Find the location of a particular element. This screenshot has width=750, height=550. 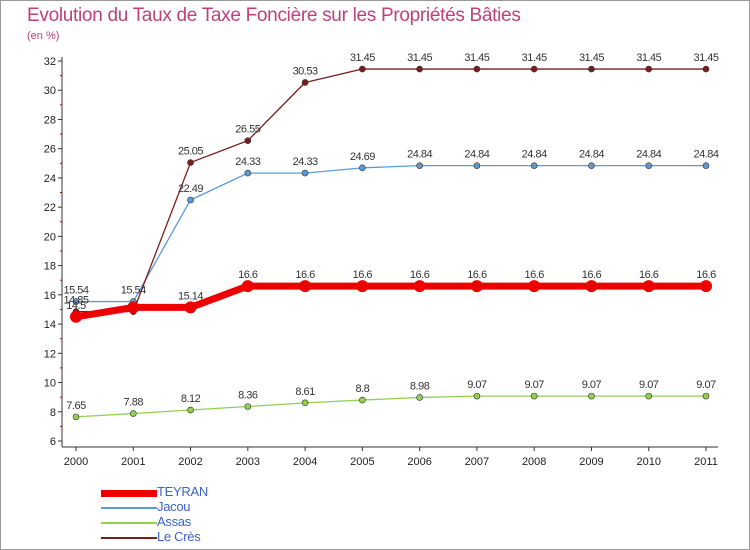

x-tick-label: 2005 is located at coordinates (362, 462).